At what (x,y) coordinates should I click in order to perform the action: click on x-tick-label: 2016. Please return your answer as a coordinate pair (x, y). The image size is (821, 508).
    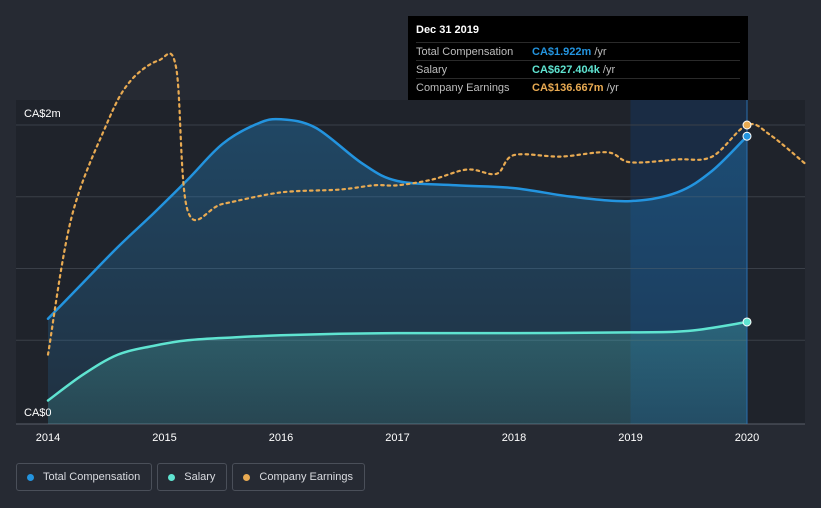
    Looking at the image, I should click on (281, 438).